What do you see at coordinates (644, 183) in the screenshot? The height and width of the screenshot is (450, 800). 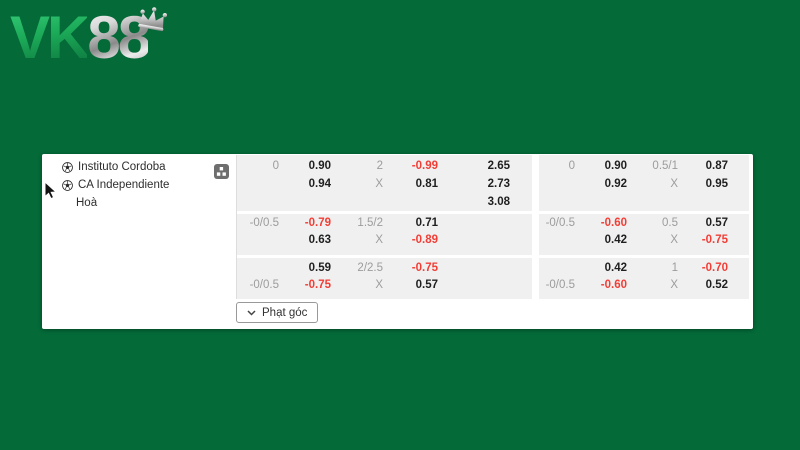 I see `odds-block-right-1: 0 0.90 0.5/1 0.87 0.92 X 0.95` at bounding box center [644, 183].